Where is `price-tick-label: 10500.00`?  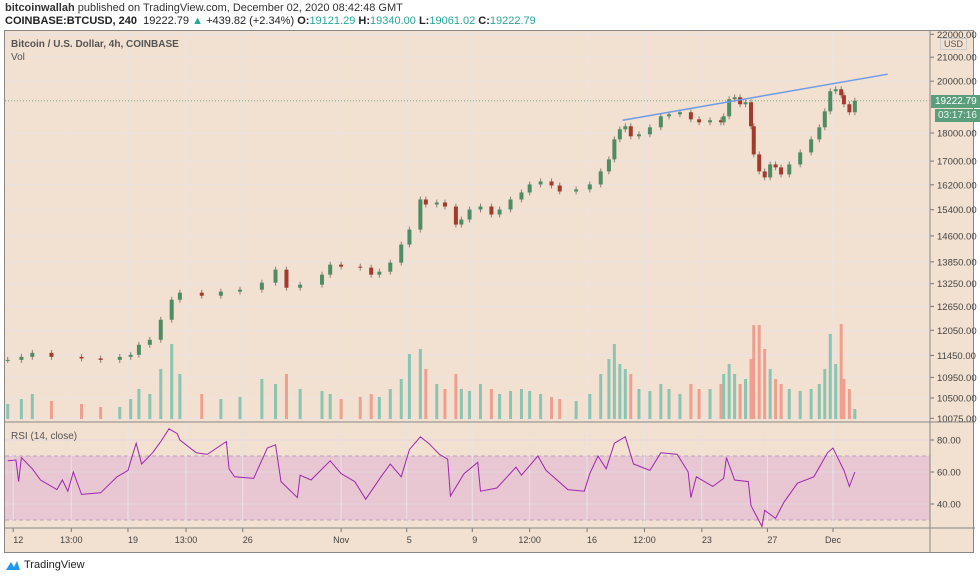
price-tick-label: 10500.00 is located at coordinates (957, 399).